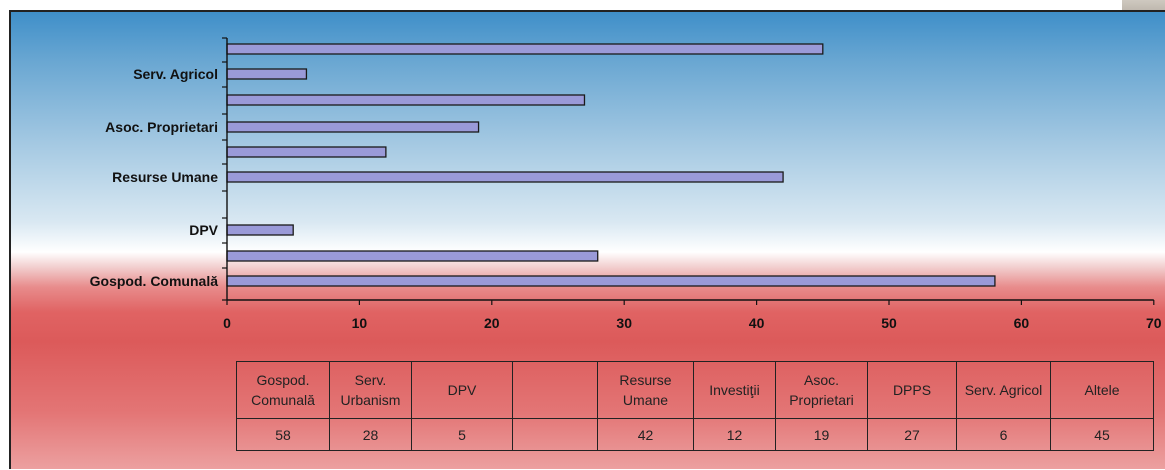 This screenshot has height=470, width=1165. What do you see at coordinates (757, 323) in the screenshot?
I see `x-tick-label-40: 40` at bounding box center [757, 323].